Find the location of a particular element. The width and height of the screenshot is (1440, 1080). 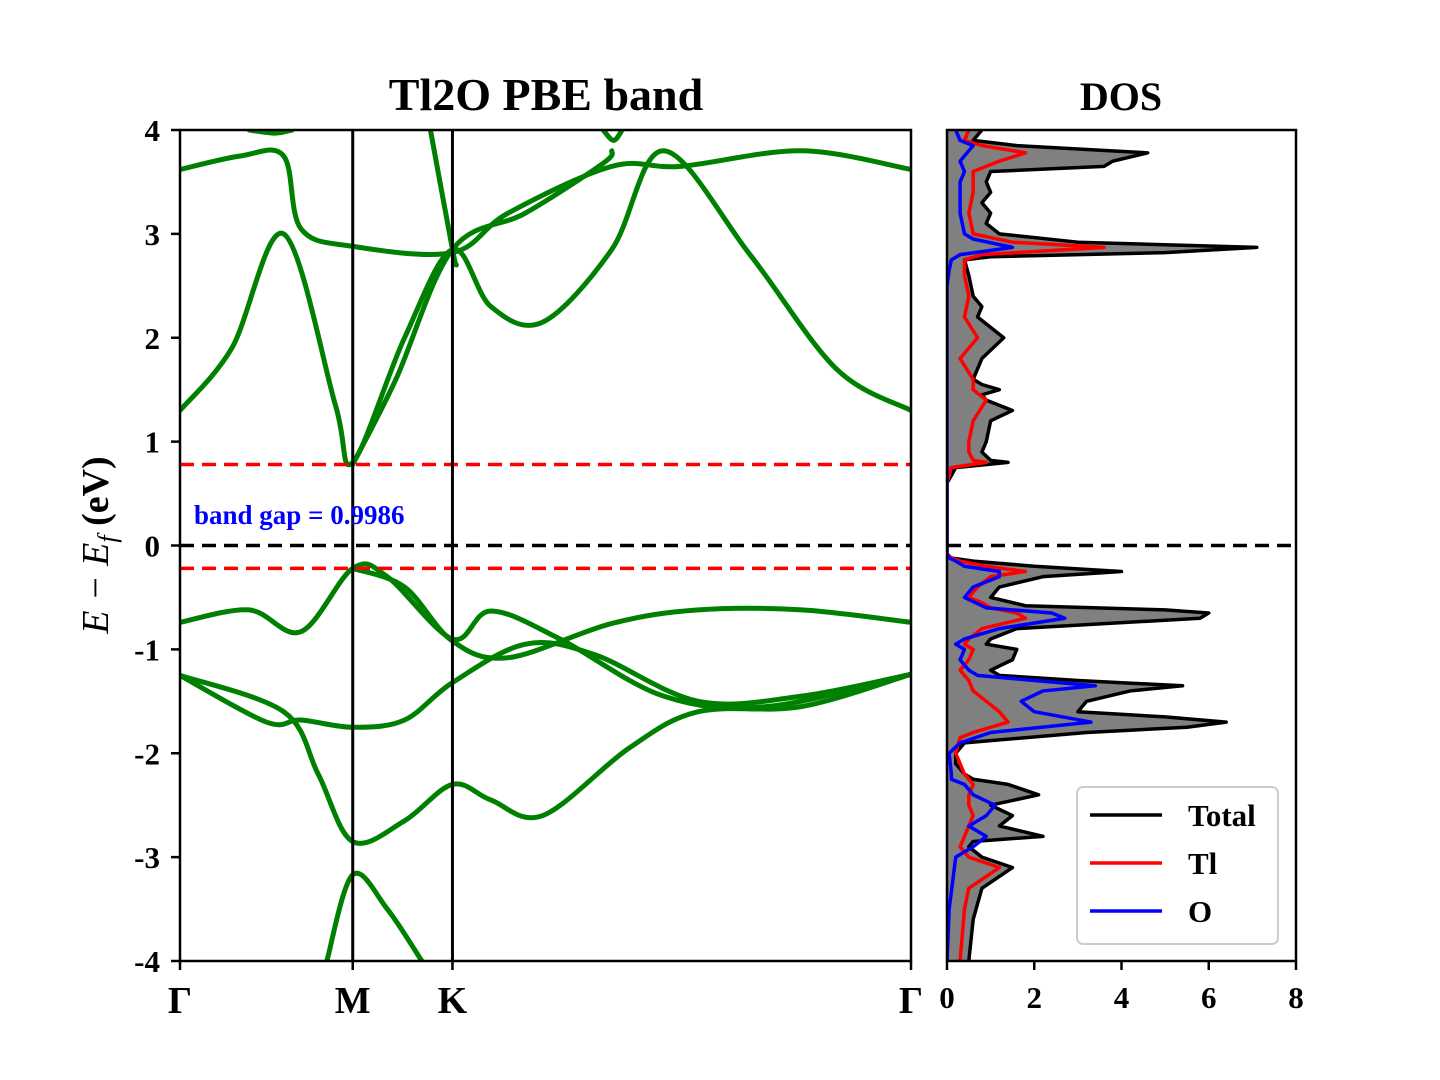

dos-legend: Total Tl O is located at coordinates (1177, 865).